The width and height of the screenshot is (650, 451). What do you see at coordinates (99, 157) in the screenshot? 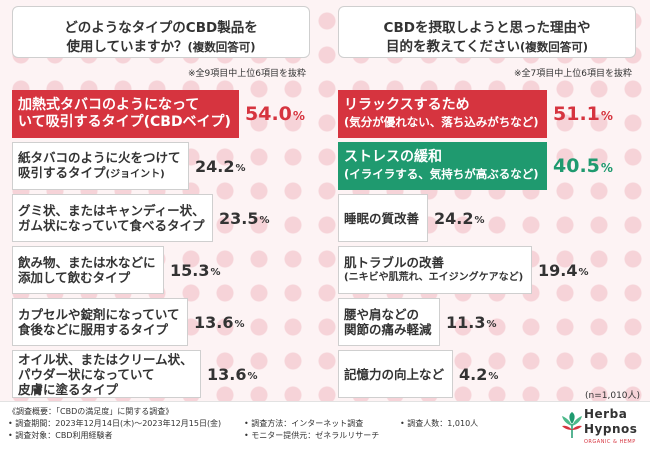
I see `bar-label-line: 紙タバコのように火をつけて` at bounding box center [99, 157].